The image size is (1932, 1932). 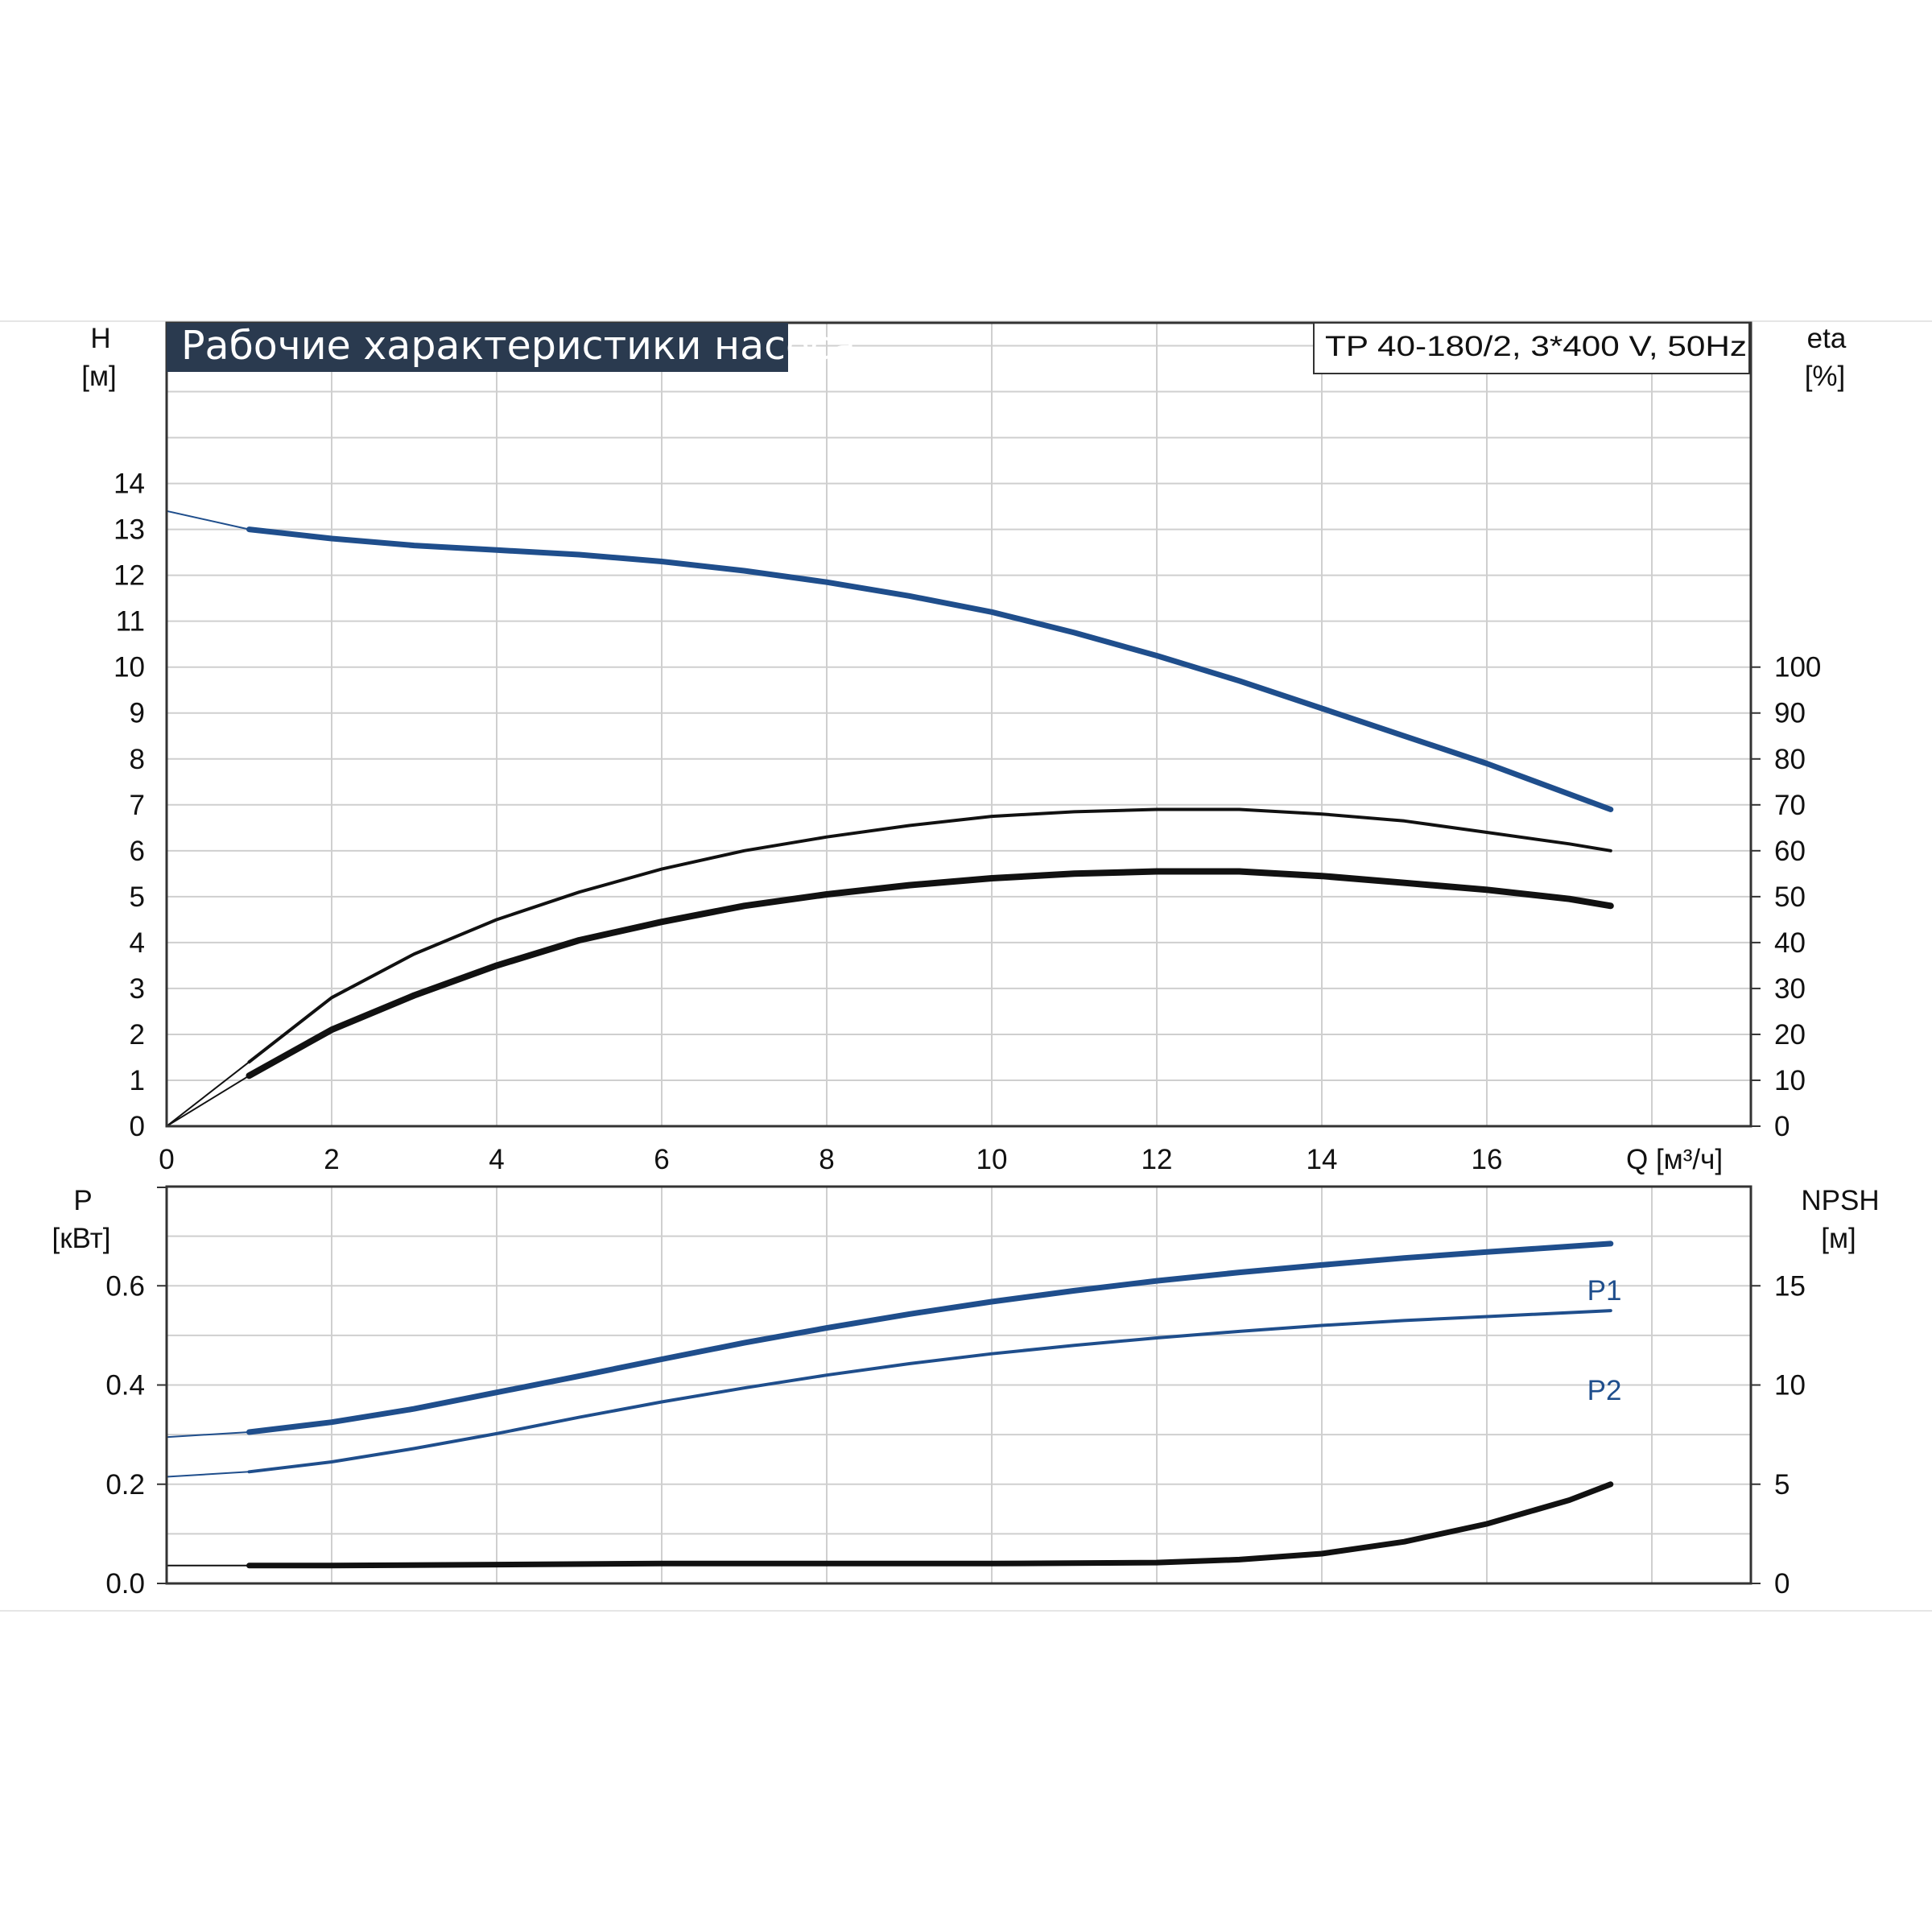 What do you see at coordinates (1782, 1126) in the screenshot?
I see `eta-tick-label: 0` at bounding box center [1782, 1126].